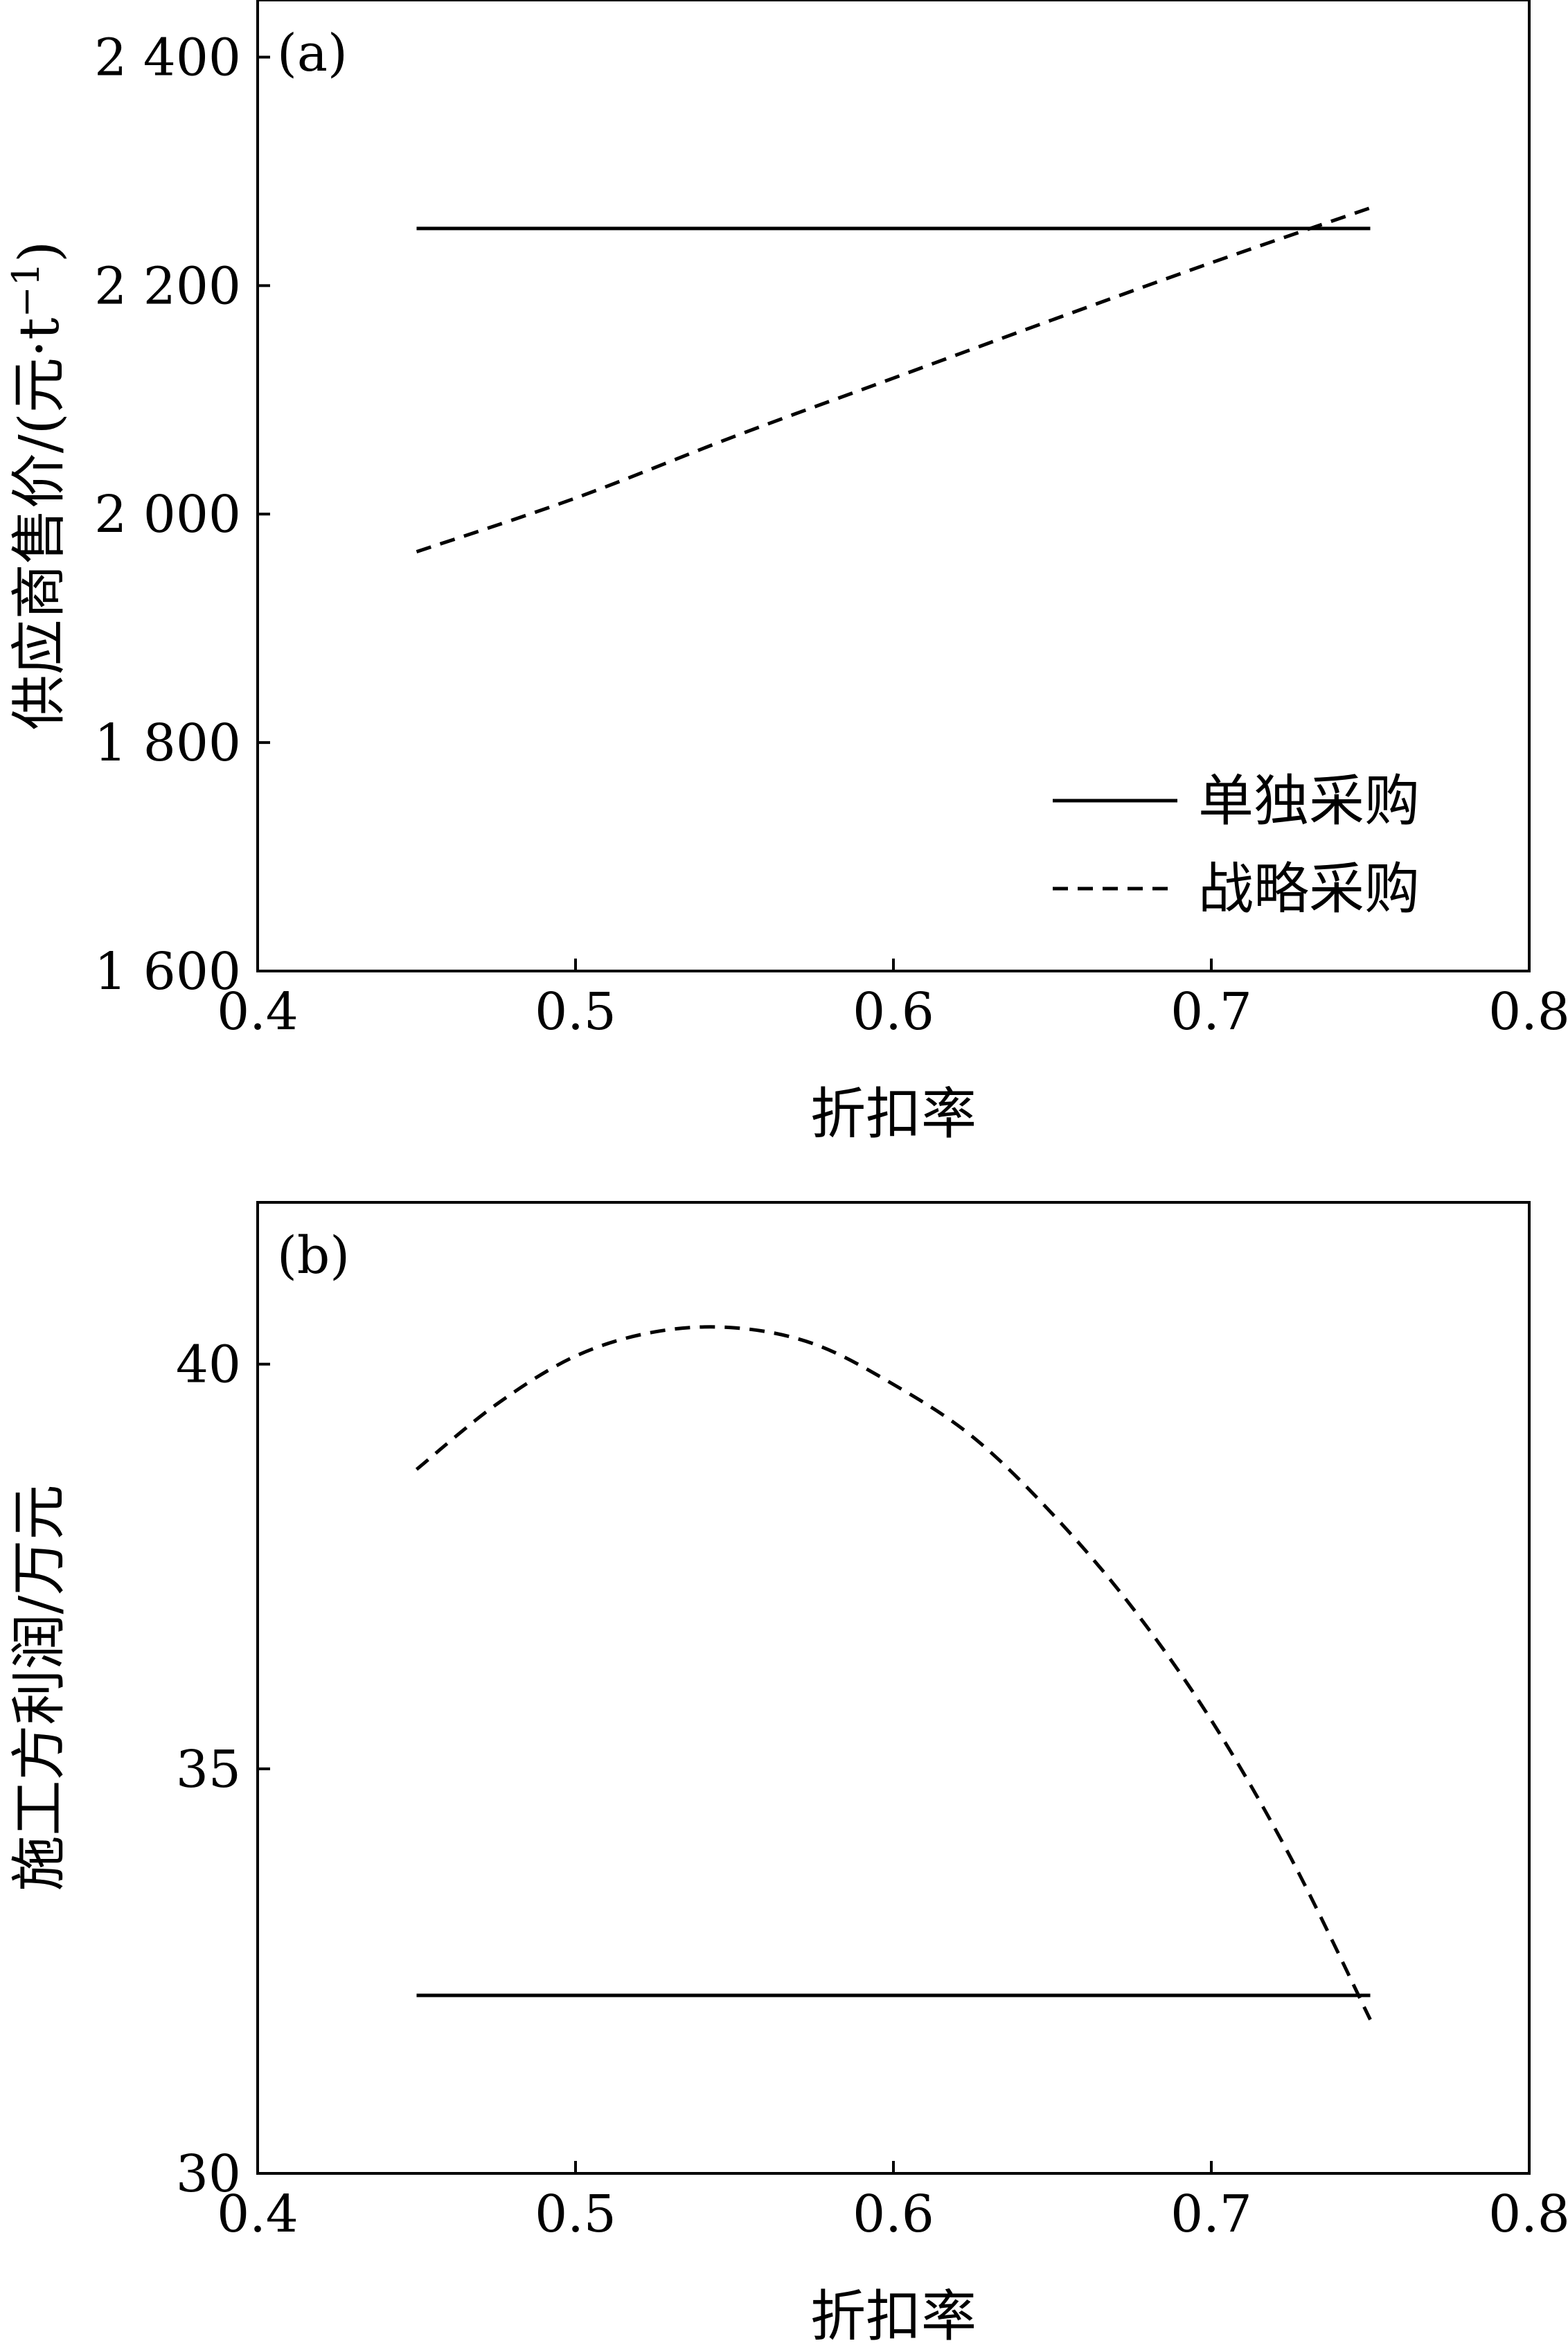 This screenshot has width=1568, height=2350. Describe the element at coordinates (39, 524) in the screenshot. I see `panel-a-y-axis-title-main: 供应商售价/(元·t` at that location.